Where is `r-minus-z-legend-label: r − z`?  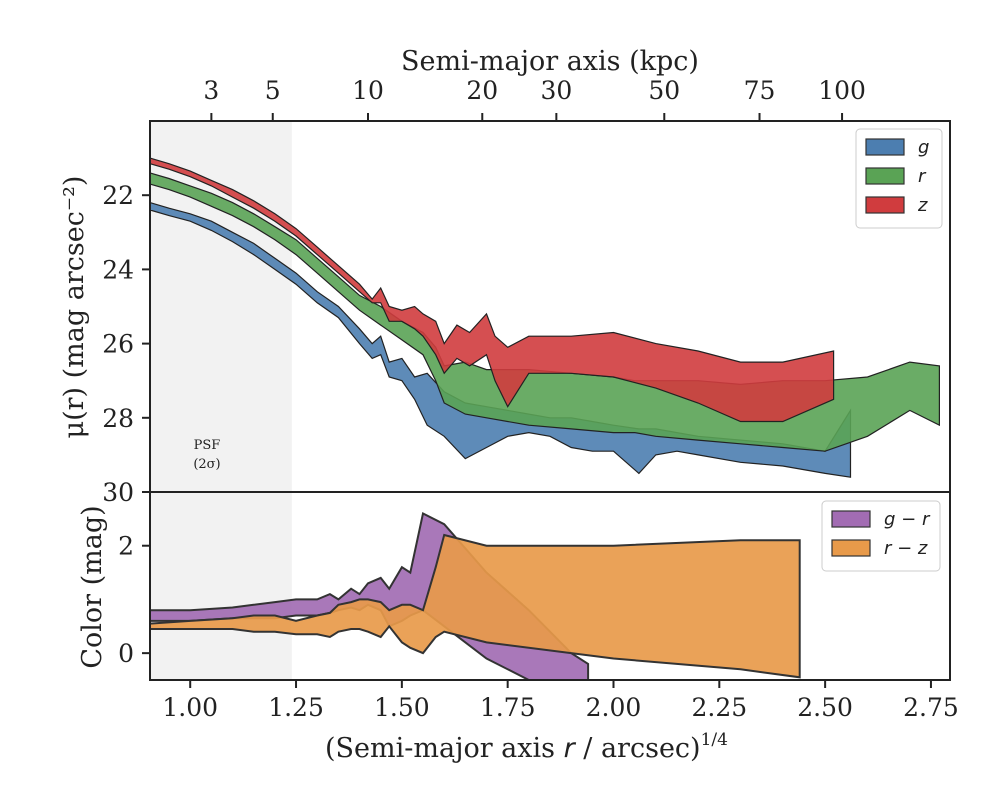
r-minus-z-legend-label: r − z is located at coordinates (906, 548).